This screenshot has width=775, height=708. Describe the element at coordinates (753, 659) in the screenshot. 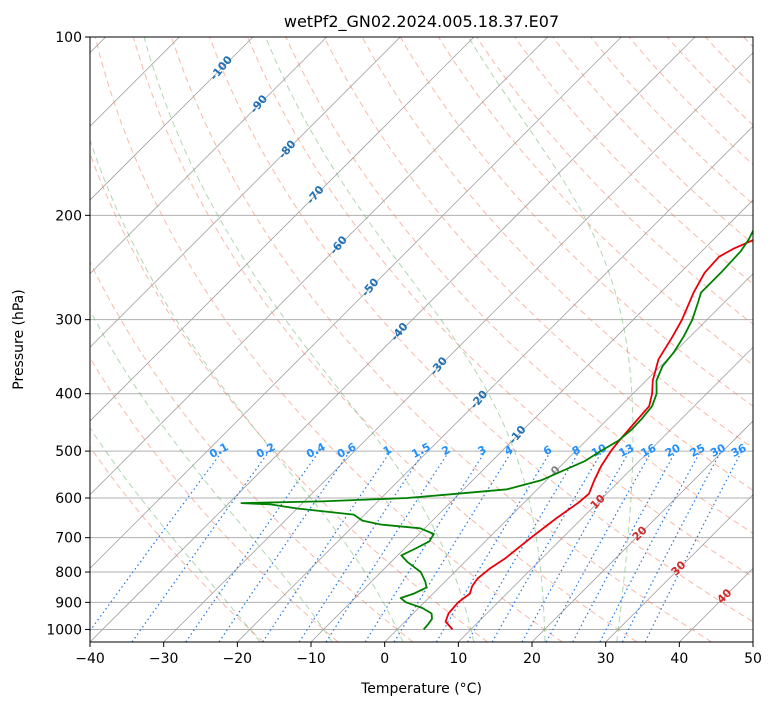

I see `x-tick-label: 50` at that location.